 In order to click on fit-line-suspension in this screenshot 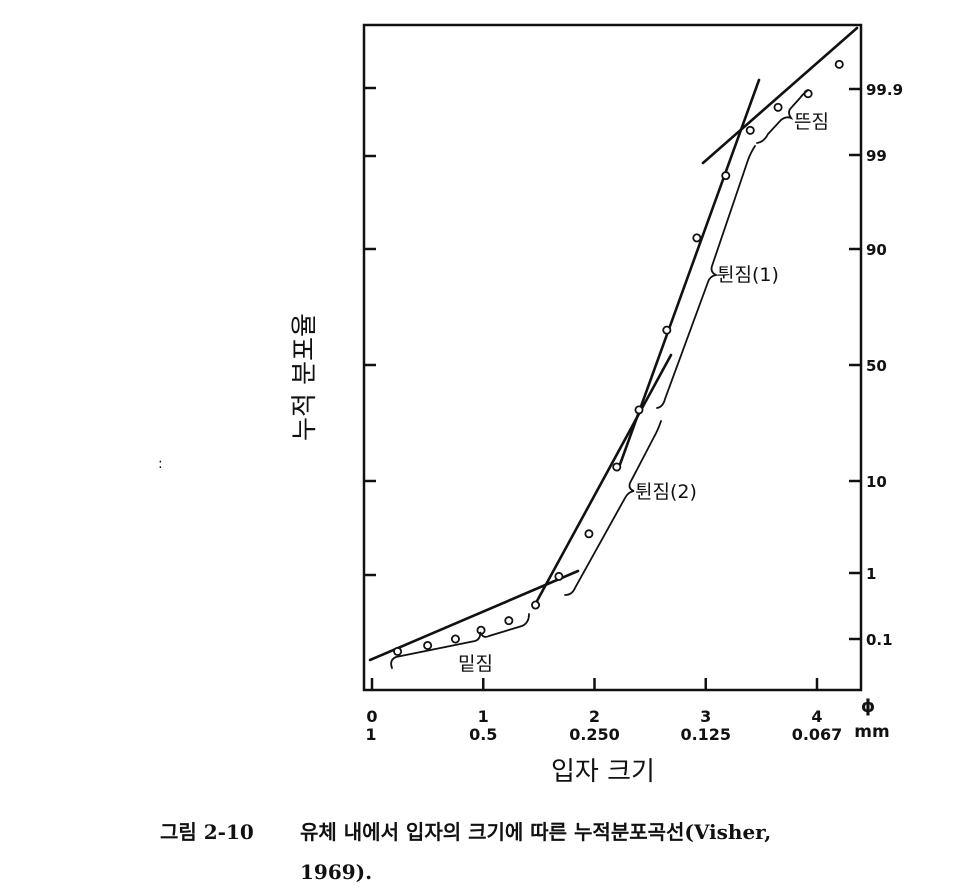, I will do `click(780, 95)`.